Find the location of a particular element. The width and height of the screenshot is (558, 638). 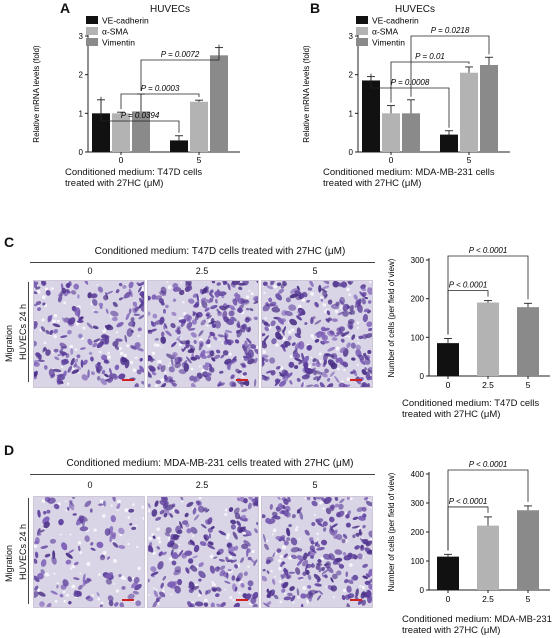

panel-d-row-label-2: HUVECs 24 h is located at coordinates (23, 551).